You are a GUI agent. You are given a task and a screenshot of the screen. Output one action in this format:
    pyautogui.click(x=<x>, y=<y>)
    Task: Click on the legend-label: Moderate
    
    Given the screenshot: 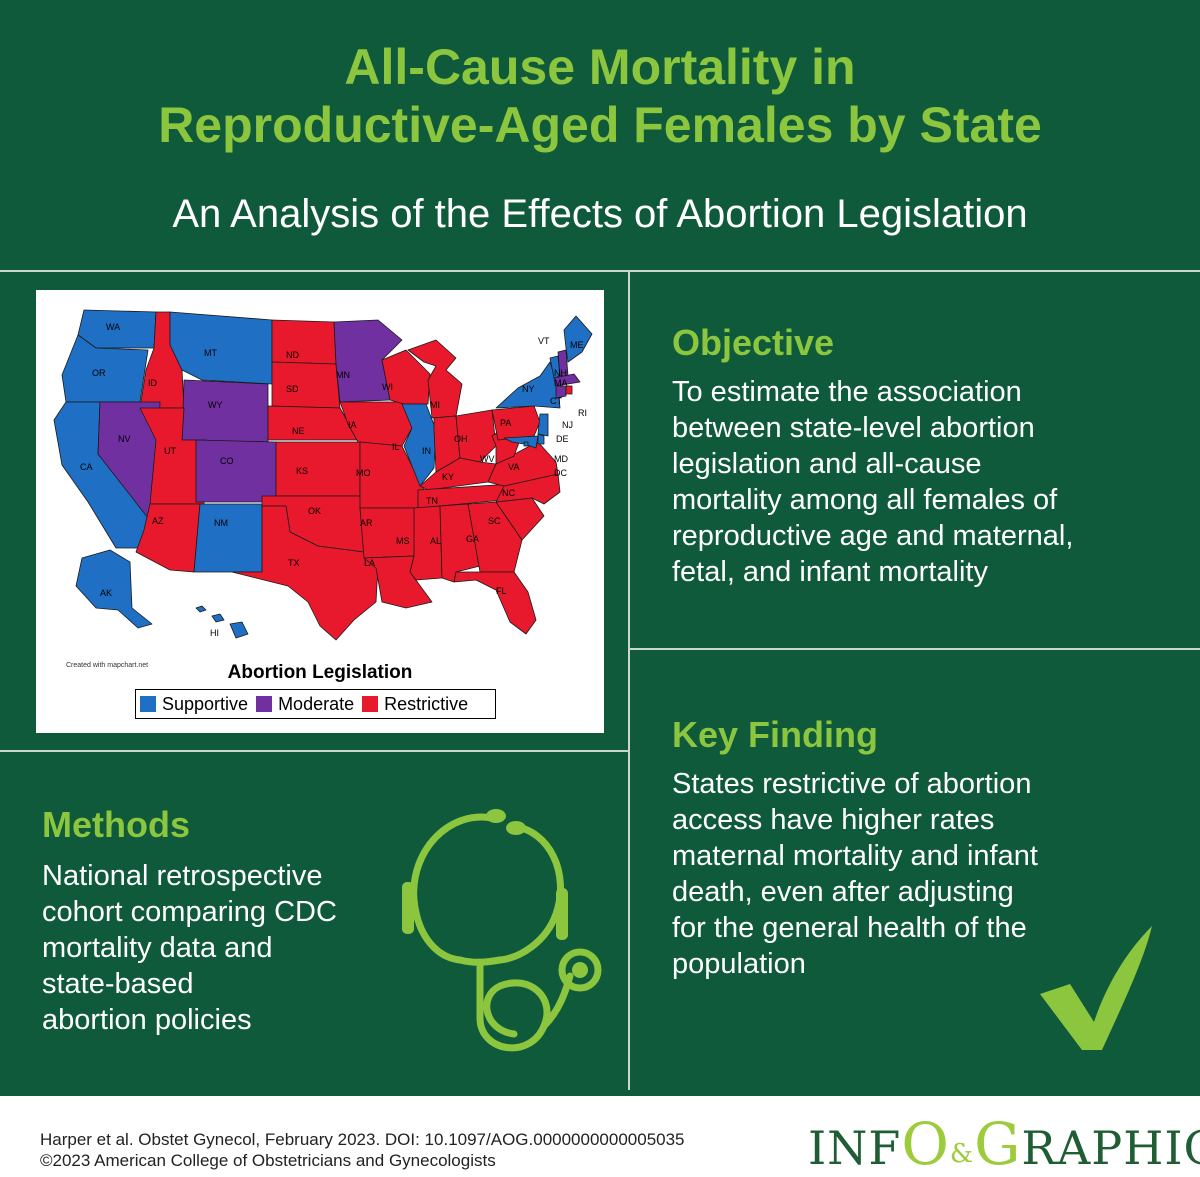 What is the action you would take?
    pyautogui.click(x=316, y=703)
    